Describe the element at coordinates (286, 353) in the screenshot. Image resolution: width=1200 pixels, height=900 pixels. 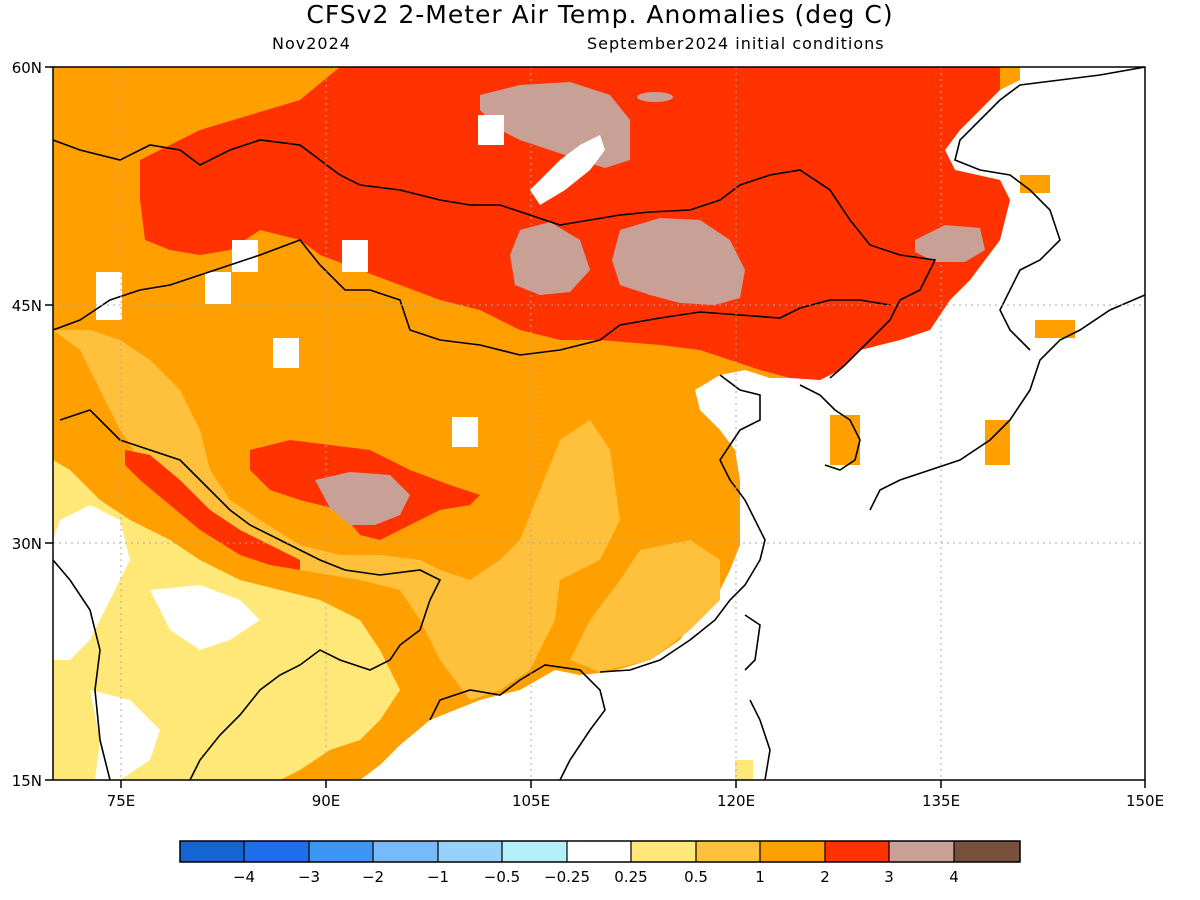
I see `missing-issyk` at that location.